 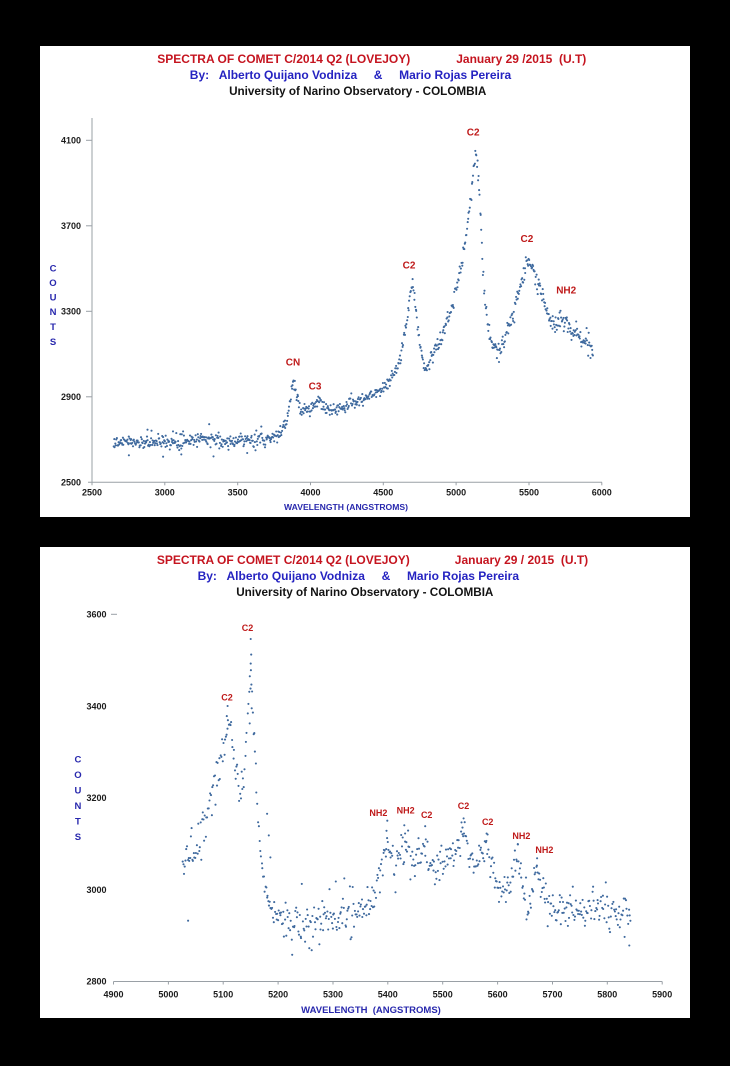 What do you see at coordinates (278, 994) in the screenshot?
I see `svg-text: 5200` at bounding box center [278, 994].